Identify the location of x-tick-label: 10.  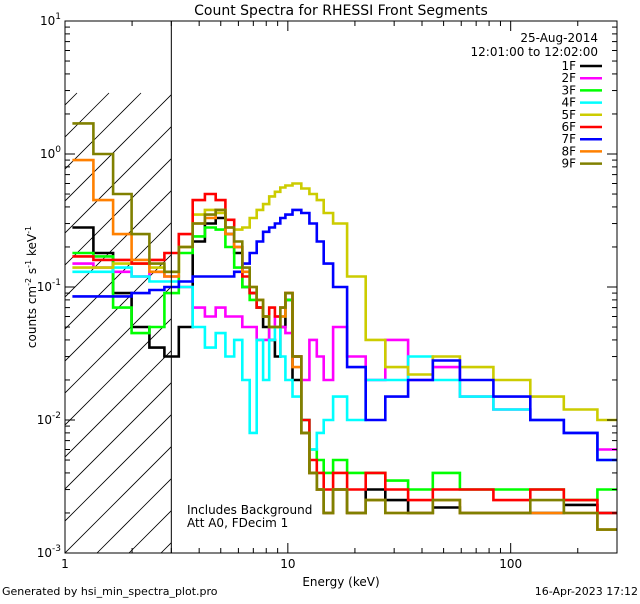
(287, 564).